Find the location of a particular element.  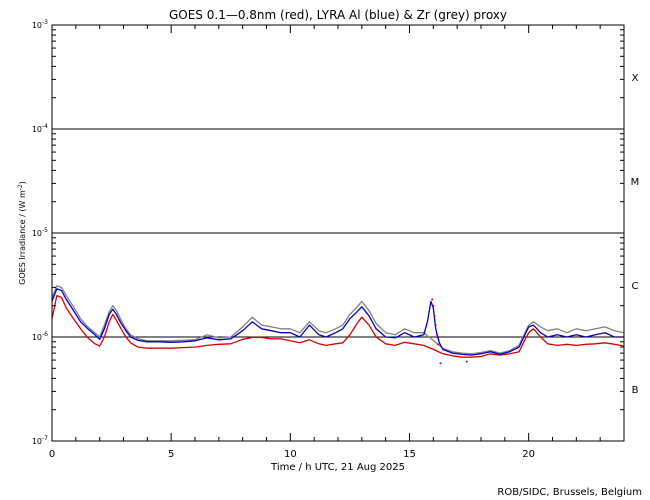

y-axis-label-text: GOES Irradiance / (W m is located at coordinates (22, 237).